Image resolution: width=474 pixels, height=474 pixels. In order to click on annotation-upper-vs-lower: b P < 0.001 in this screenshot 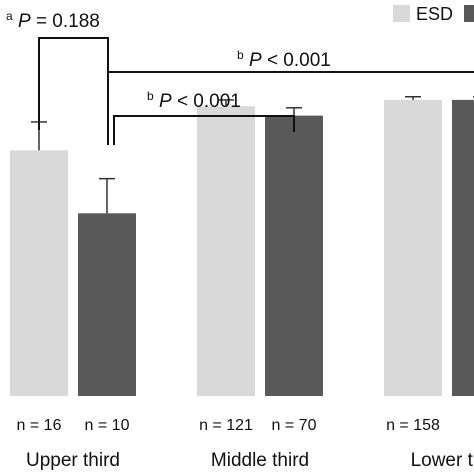, I will do `click(284, 57)`.